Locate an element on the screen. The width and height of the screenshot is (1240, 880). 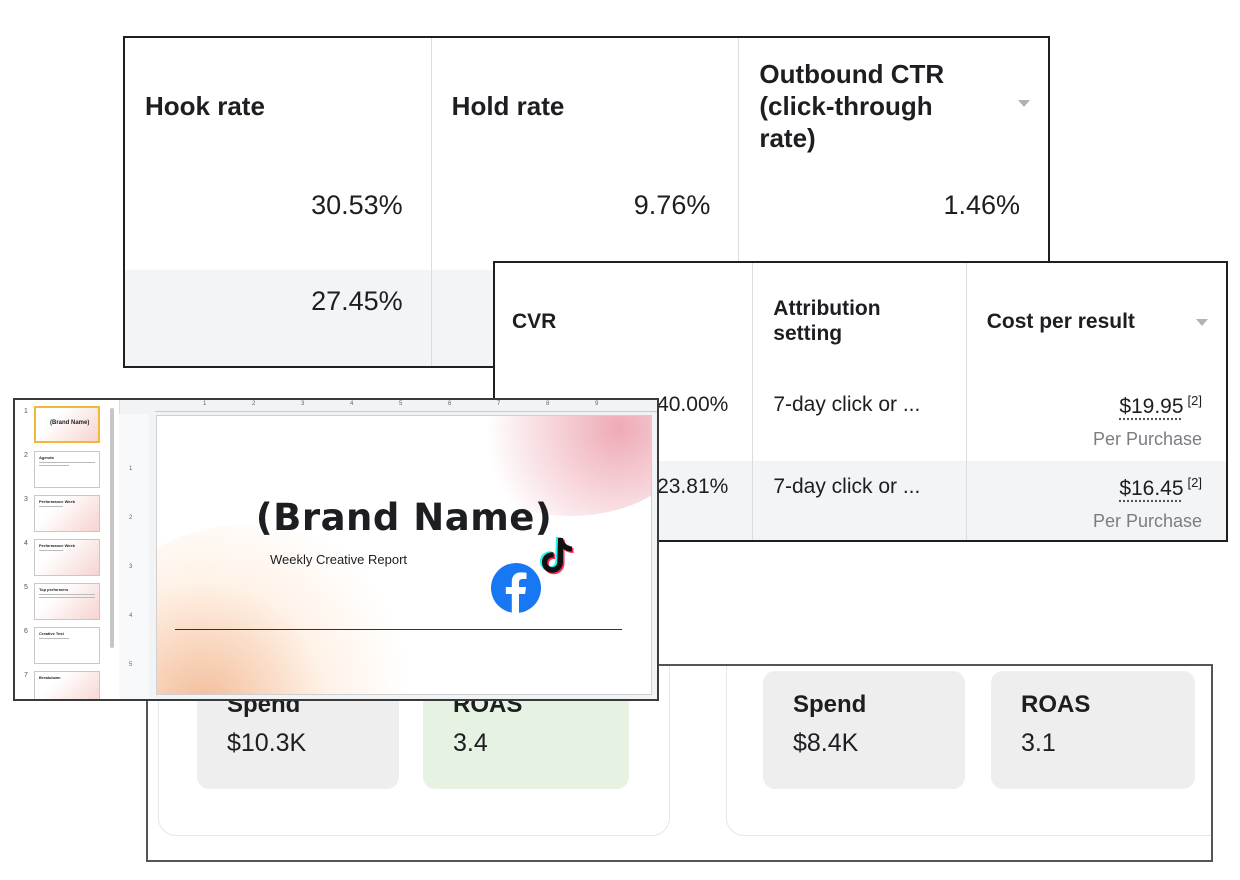
table-row: 30.53% 9.76% 1.46% is located at coordinates (586, 222).